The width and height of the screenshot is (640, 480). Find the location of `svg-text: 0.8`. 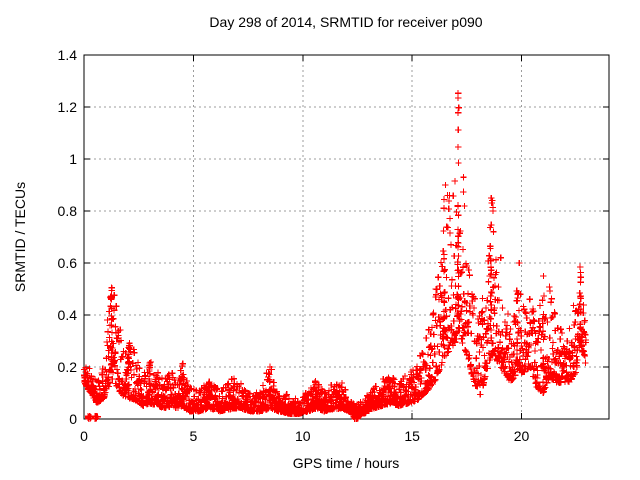

svg-text: 0.8 is located at coordinates (68, 211).